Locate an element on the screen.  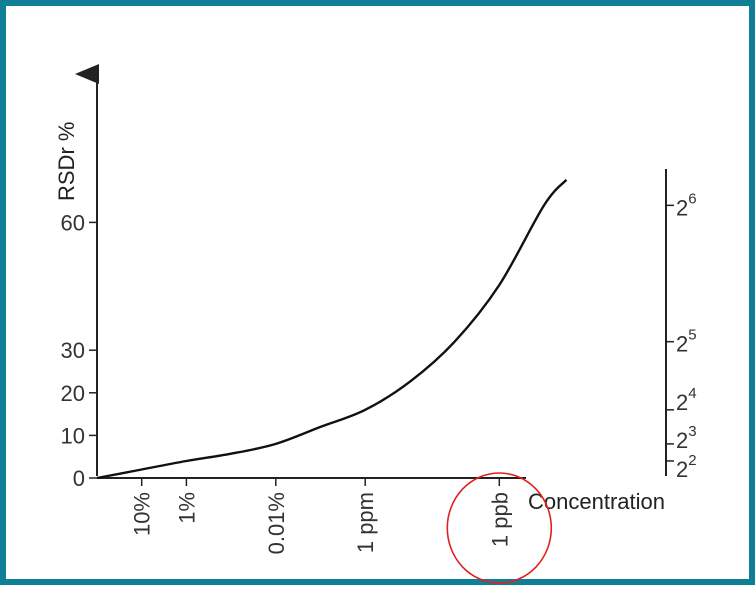
y-ticks: 0 10 20 30 60 is located at coordinates (79, 350).